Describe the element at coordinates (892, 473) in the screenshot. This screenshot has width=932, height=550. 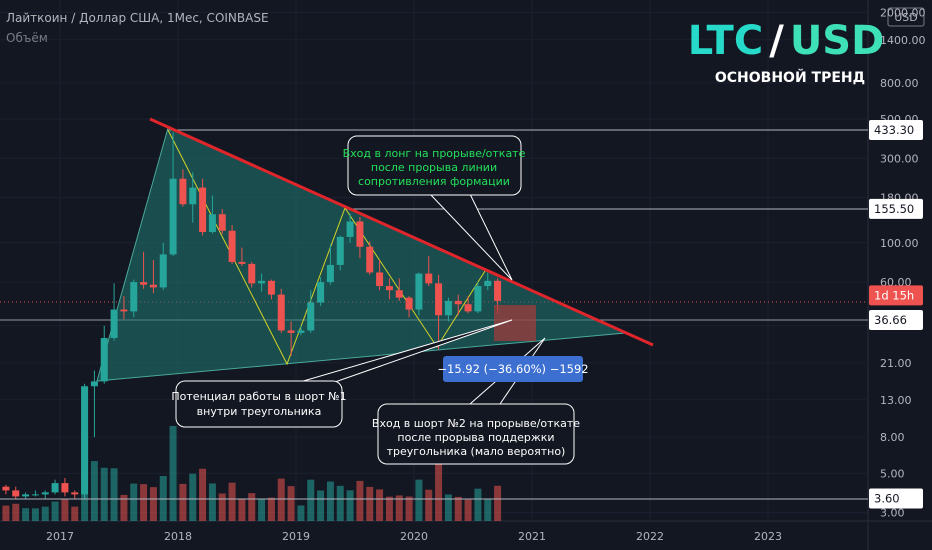
I see `y-tick-label: 5.00` at that location.